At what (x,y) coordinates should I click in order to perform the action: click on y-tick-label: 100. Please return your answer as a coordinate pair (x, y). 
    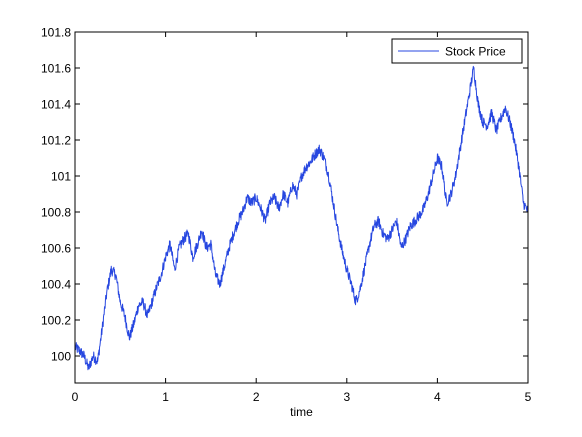
    Looking at the image, I should click on (61, 357).